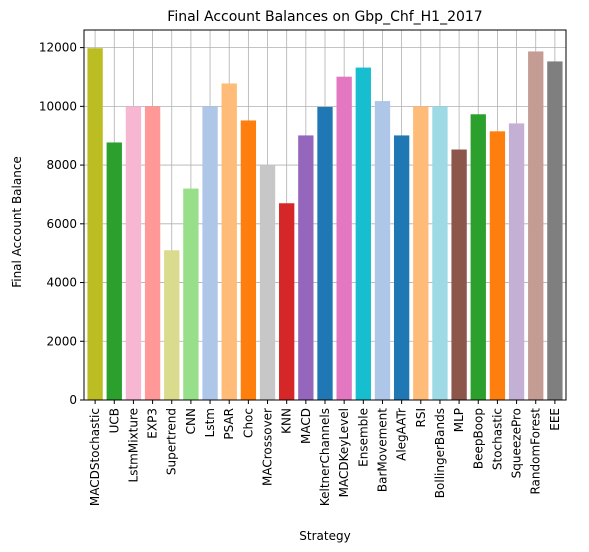 Image resolution: width=589 pixels, height=552 pixels. What do you see at coordinates (344, 238) in the screenshot?
I see `bar-MACDKeyLevel` at bounding box center [344, 238].